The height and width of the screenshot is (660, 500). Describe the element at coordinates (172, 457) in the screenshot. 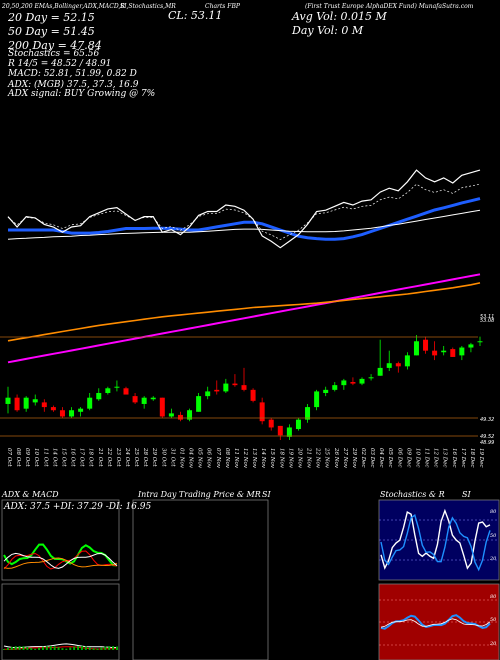

I see `date-label: 31 Oct` at that location.